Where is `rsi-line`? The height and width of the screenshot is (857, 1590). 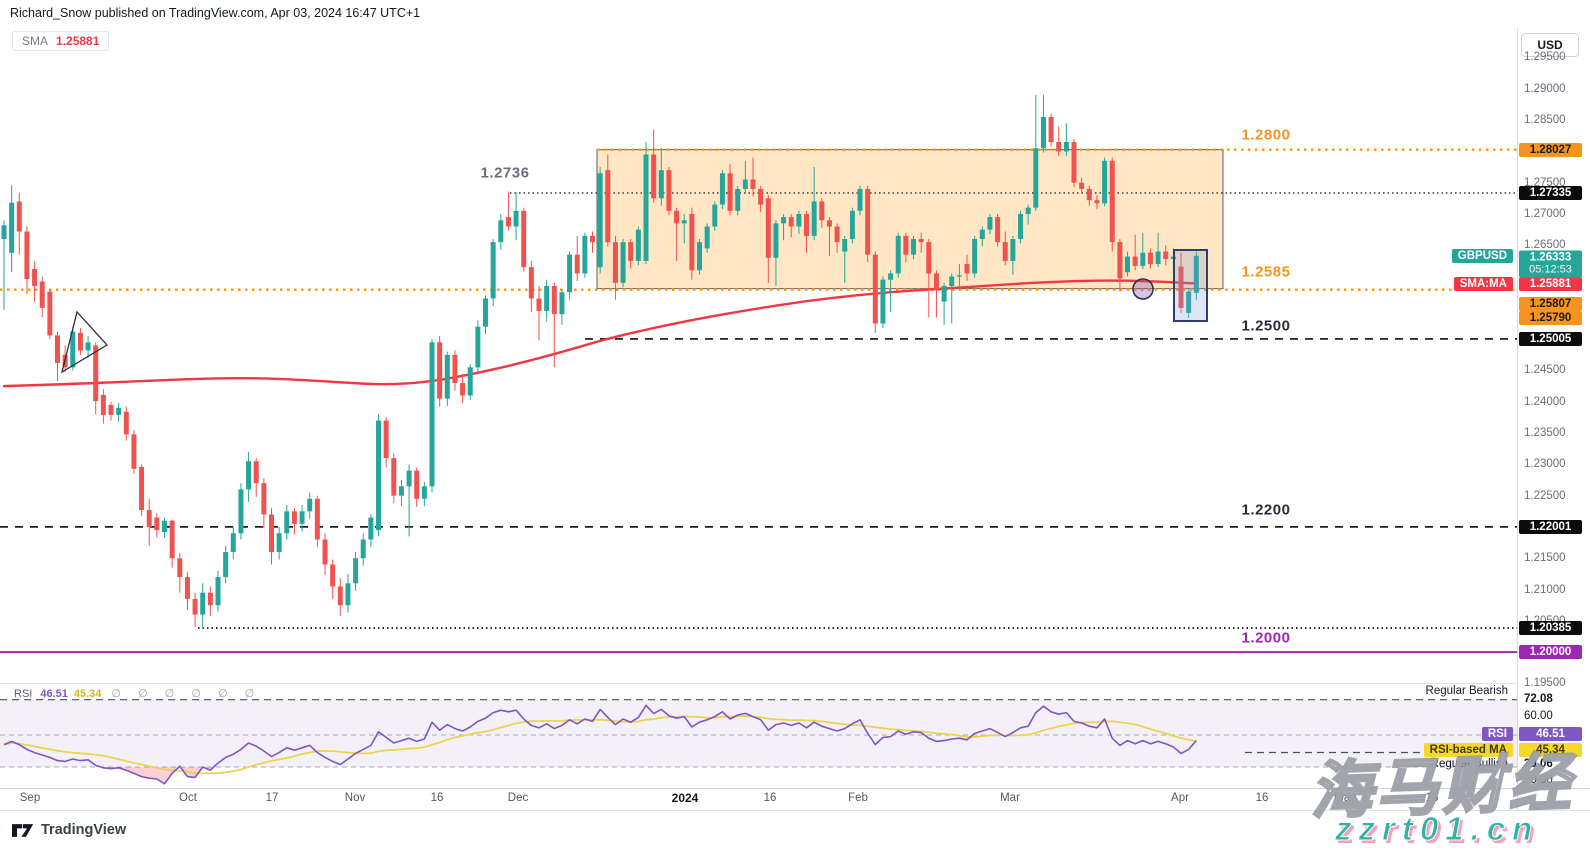
rsi-line is located at coordinates (600, 744).